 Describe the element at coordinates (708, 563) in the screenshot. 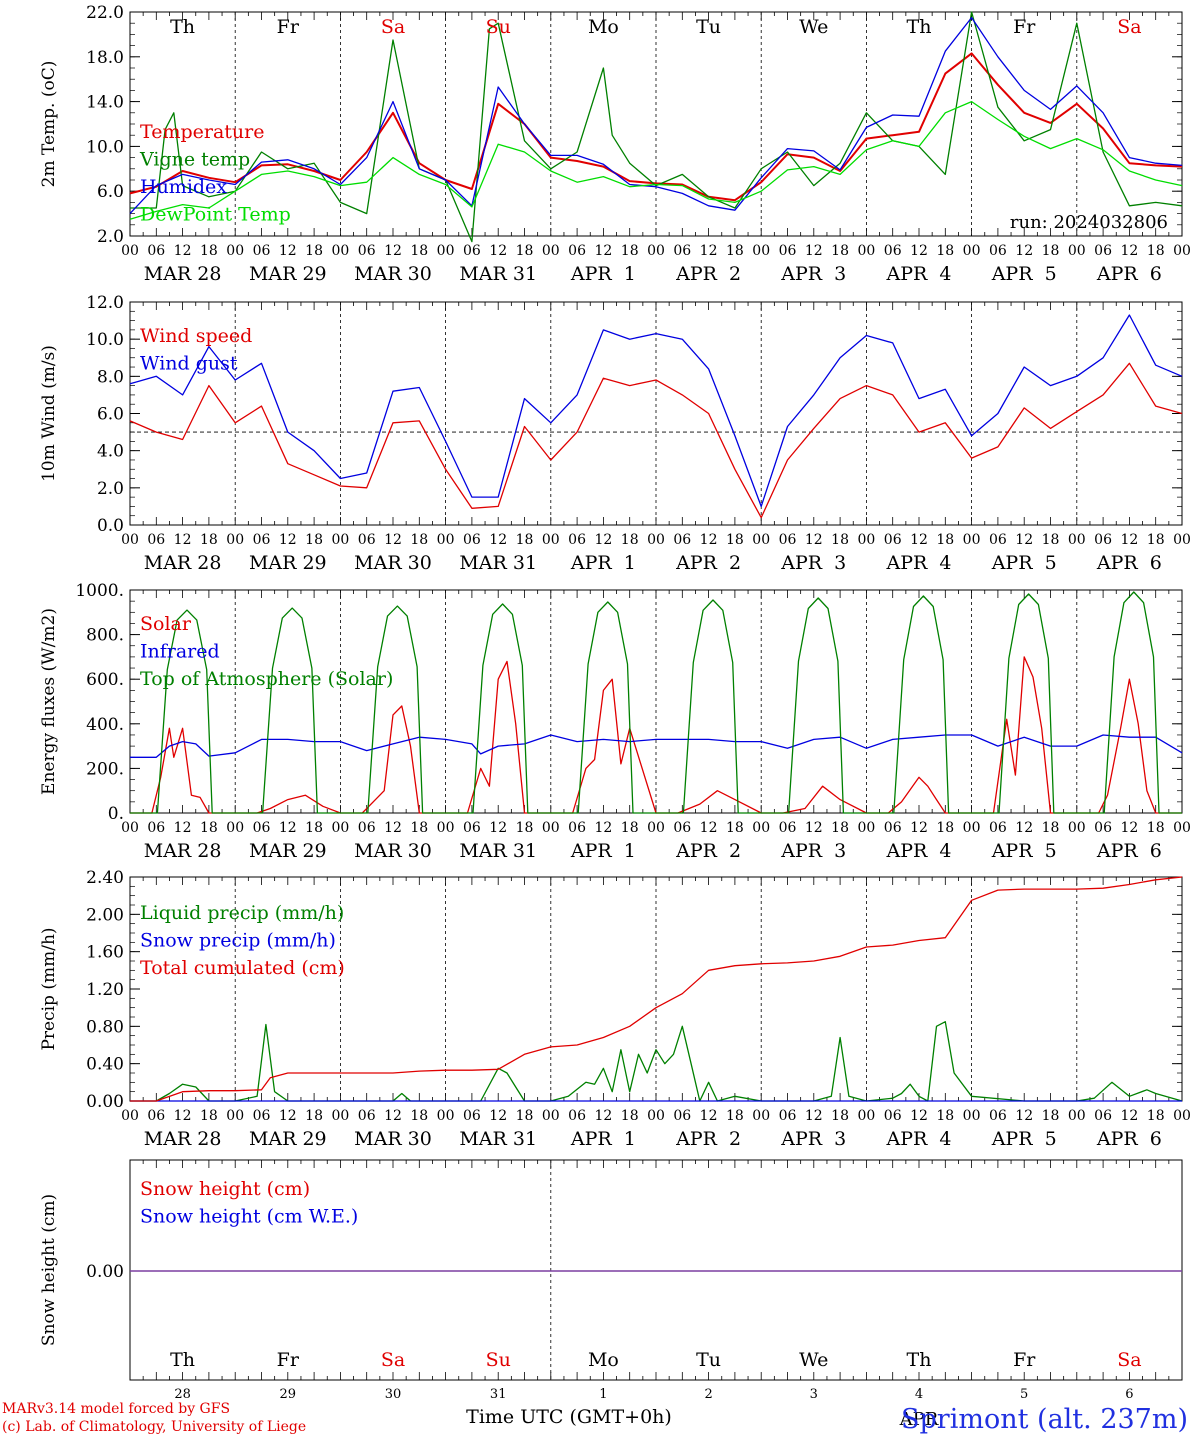

I see `date-label: APR 2` at that location.